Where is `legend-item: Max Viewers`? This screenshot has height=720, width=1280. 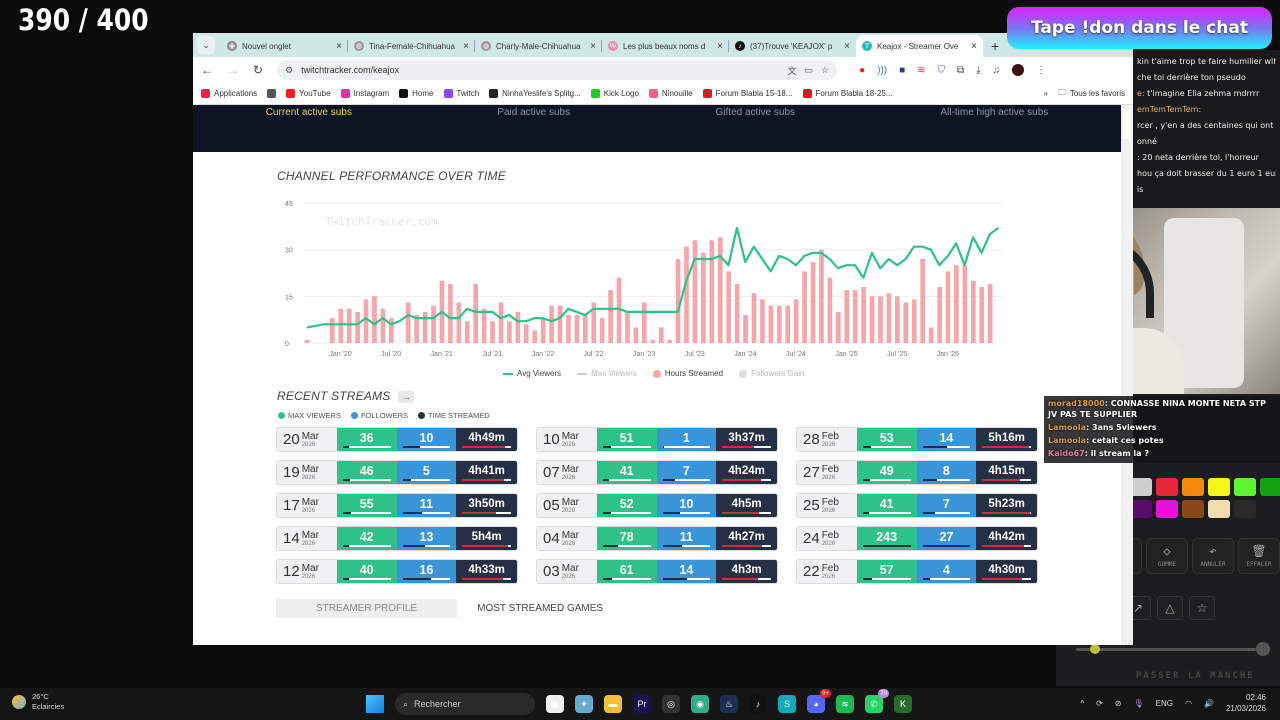
legend-item: Max Viewers is located at coordinates (607, 373).